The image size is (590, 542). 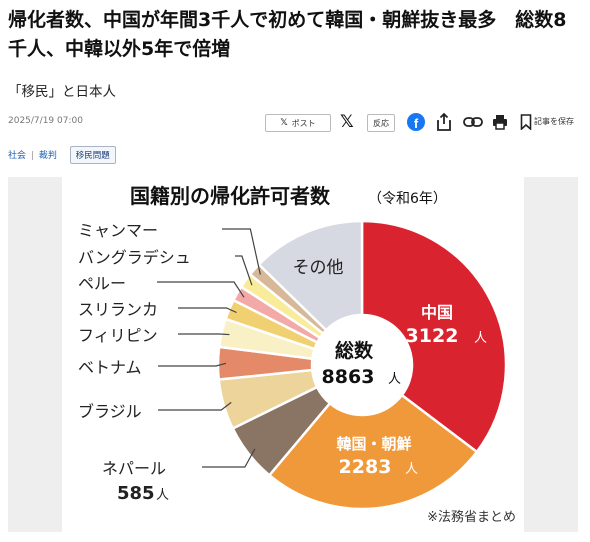 I want to click on save-article-label: 記事を保存, so click(x=554, y=121).